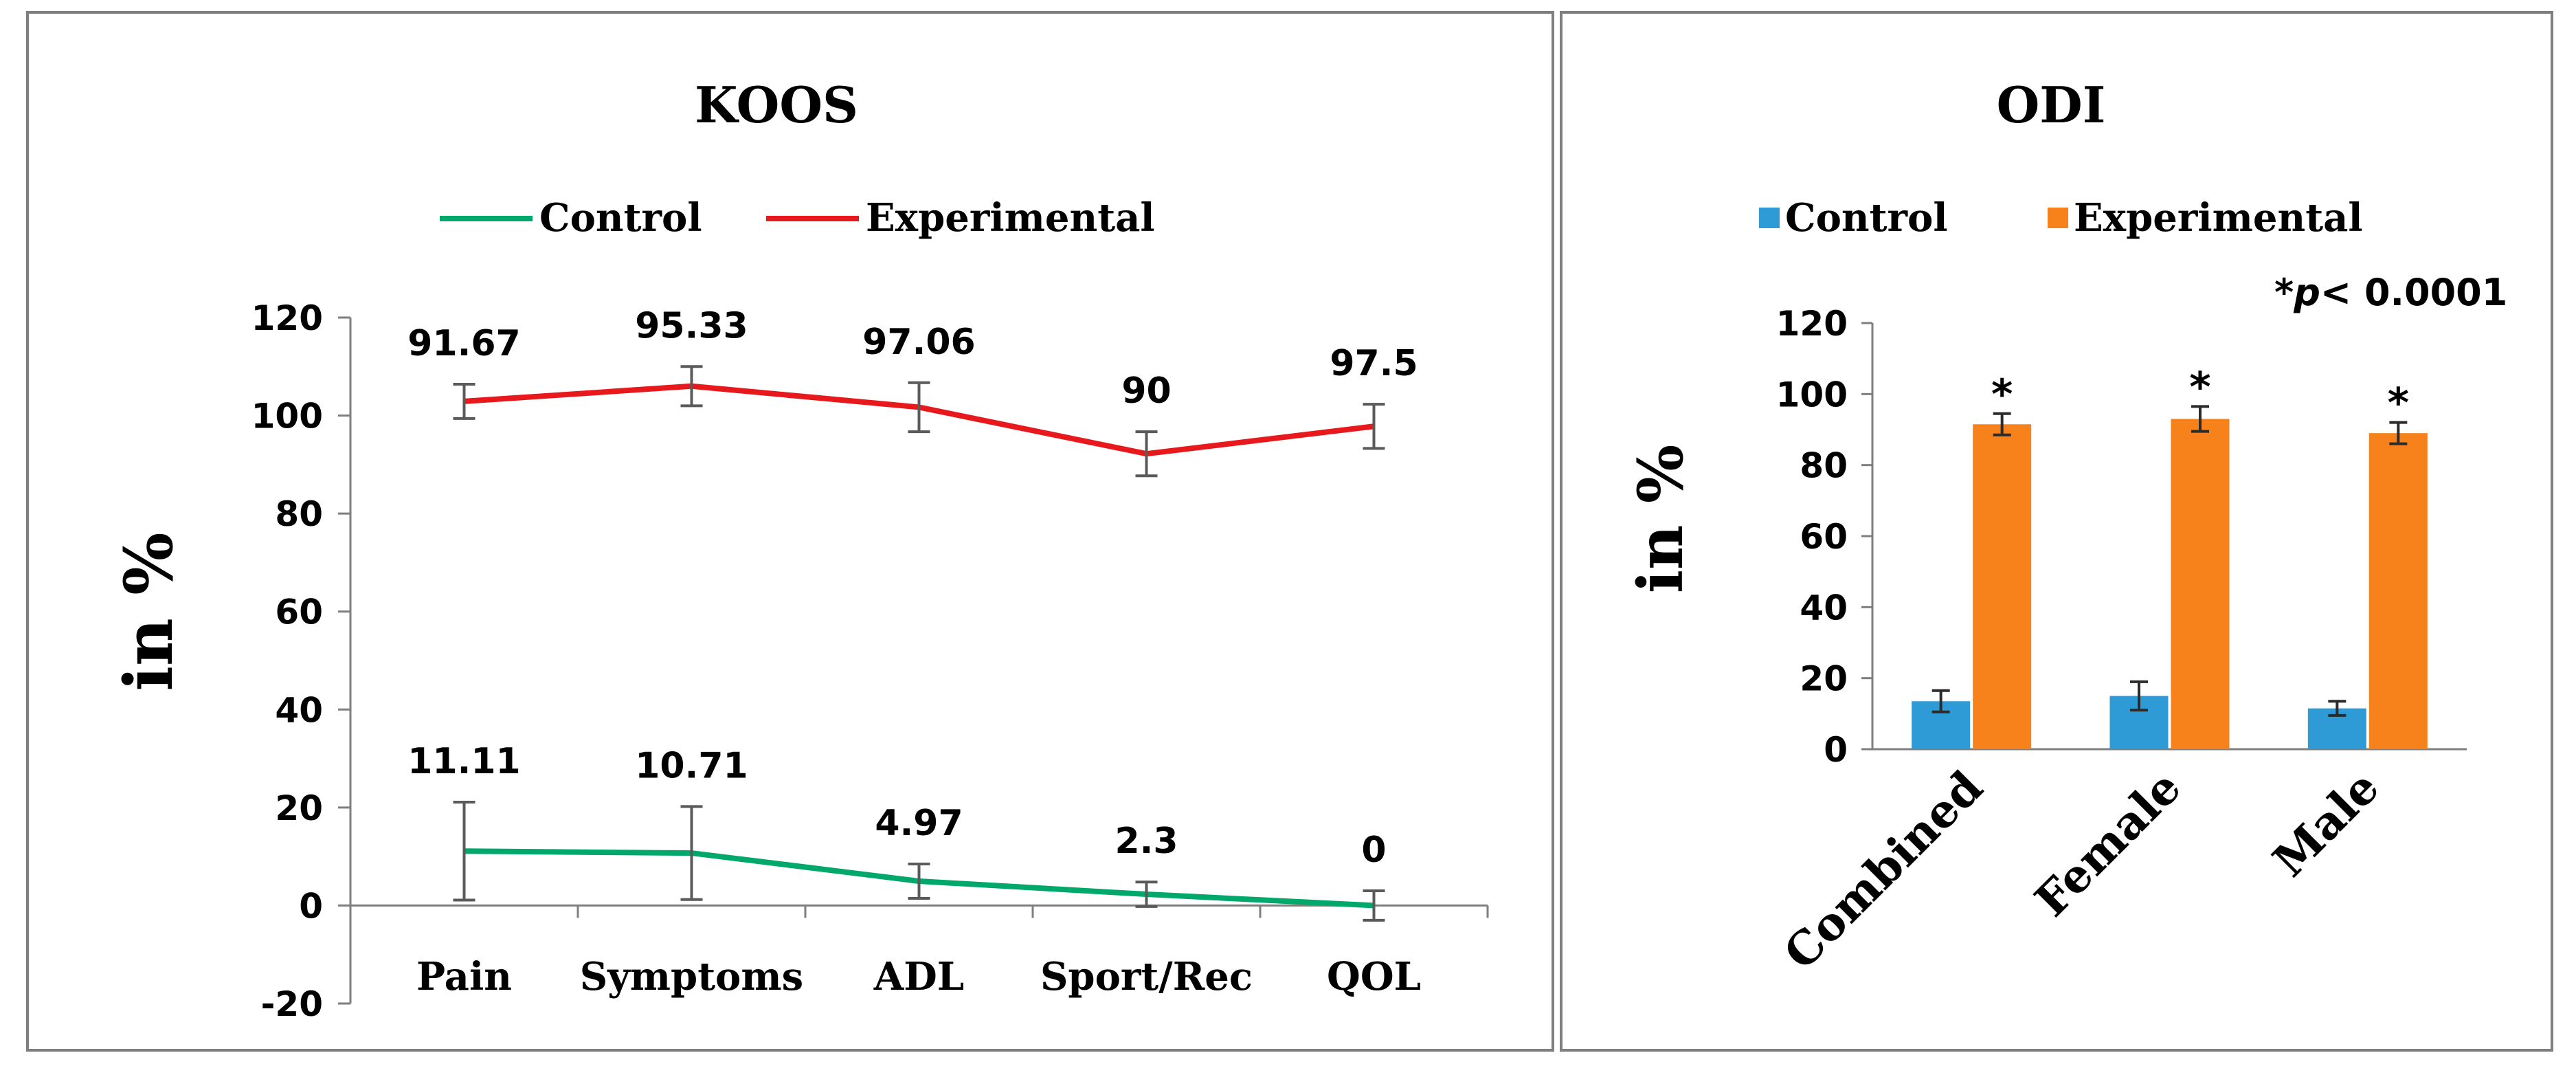 The height and width of the screenshot is (1075, 2576). Describe the element at coordinates (1374, 976) in the screenshot. I see `koos-x-tick-label: QOL` at that location.